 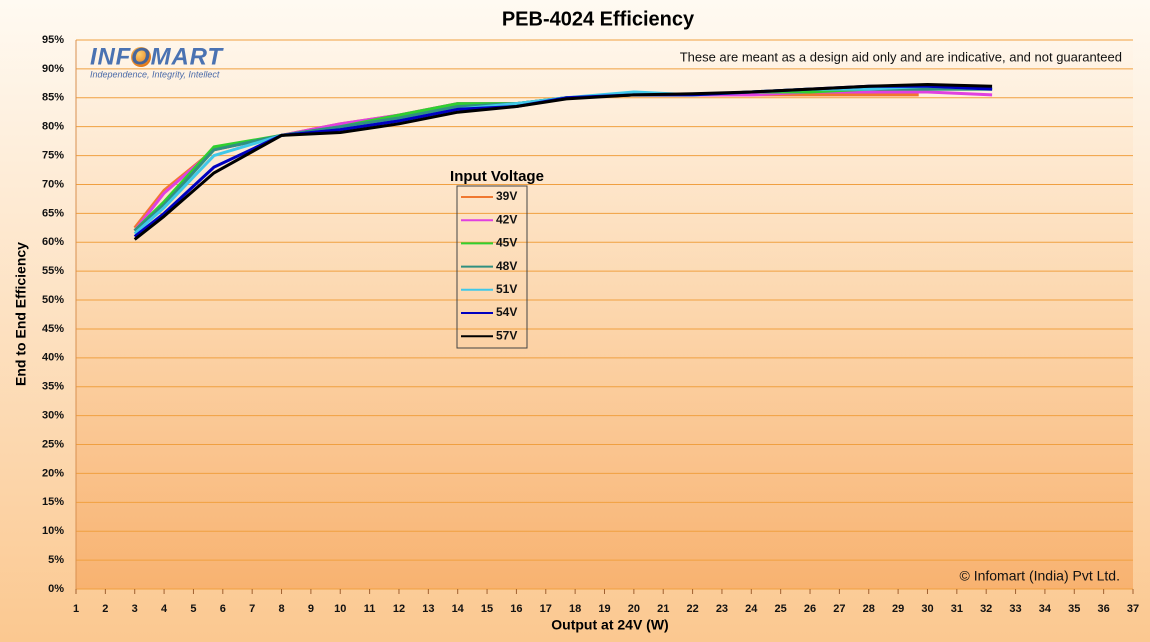 What do you see at coordinates (869, 609) in the screenshot?
I see `x-tick-label: 28` at bounding box center [869, 609].